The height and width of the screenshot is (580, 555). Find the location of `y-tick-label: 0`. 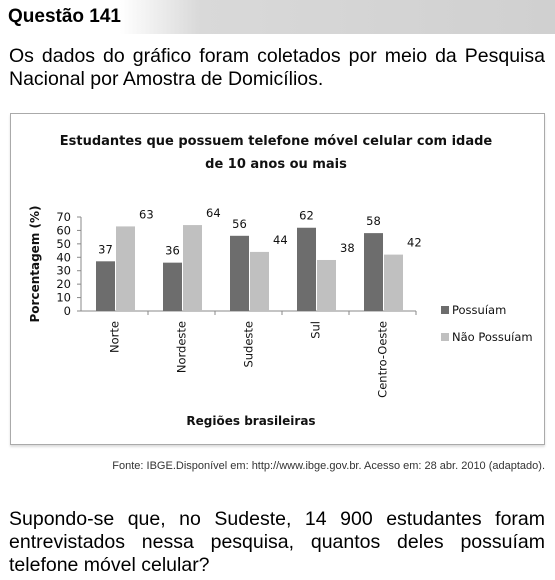

y-tick-label: 0 is located at coordinates (67, 311).